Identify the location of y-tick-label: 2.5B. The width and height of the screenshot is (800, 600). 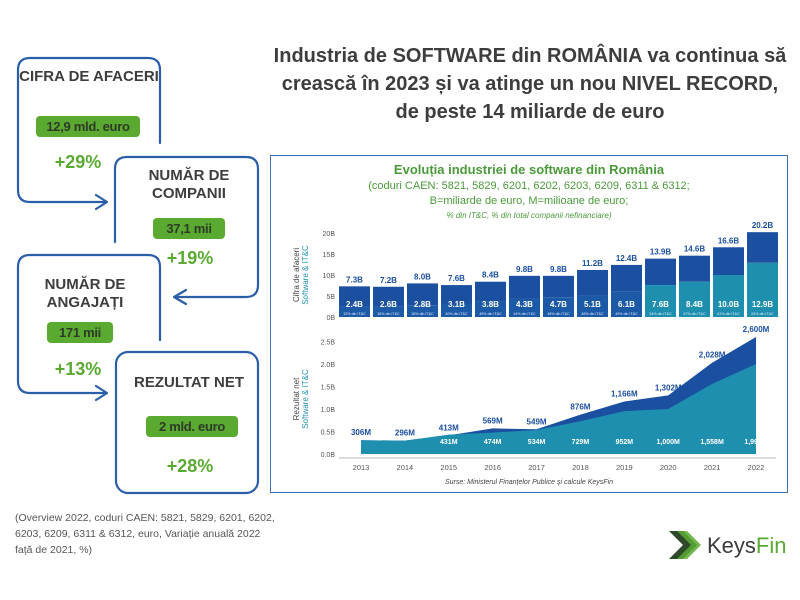
(328, 343).